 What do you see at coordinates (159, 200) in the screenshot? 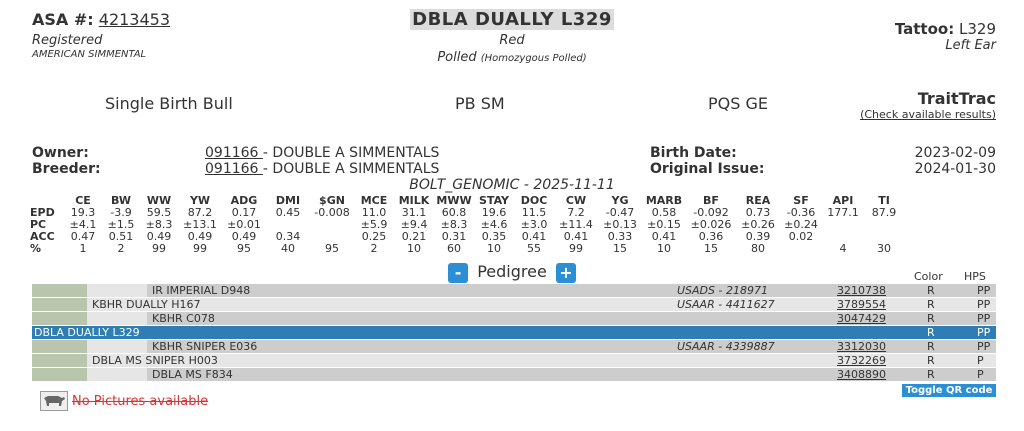
I see `epd-col-header: WW` at bounding box center [159, 200].